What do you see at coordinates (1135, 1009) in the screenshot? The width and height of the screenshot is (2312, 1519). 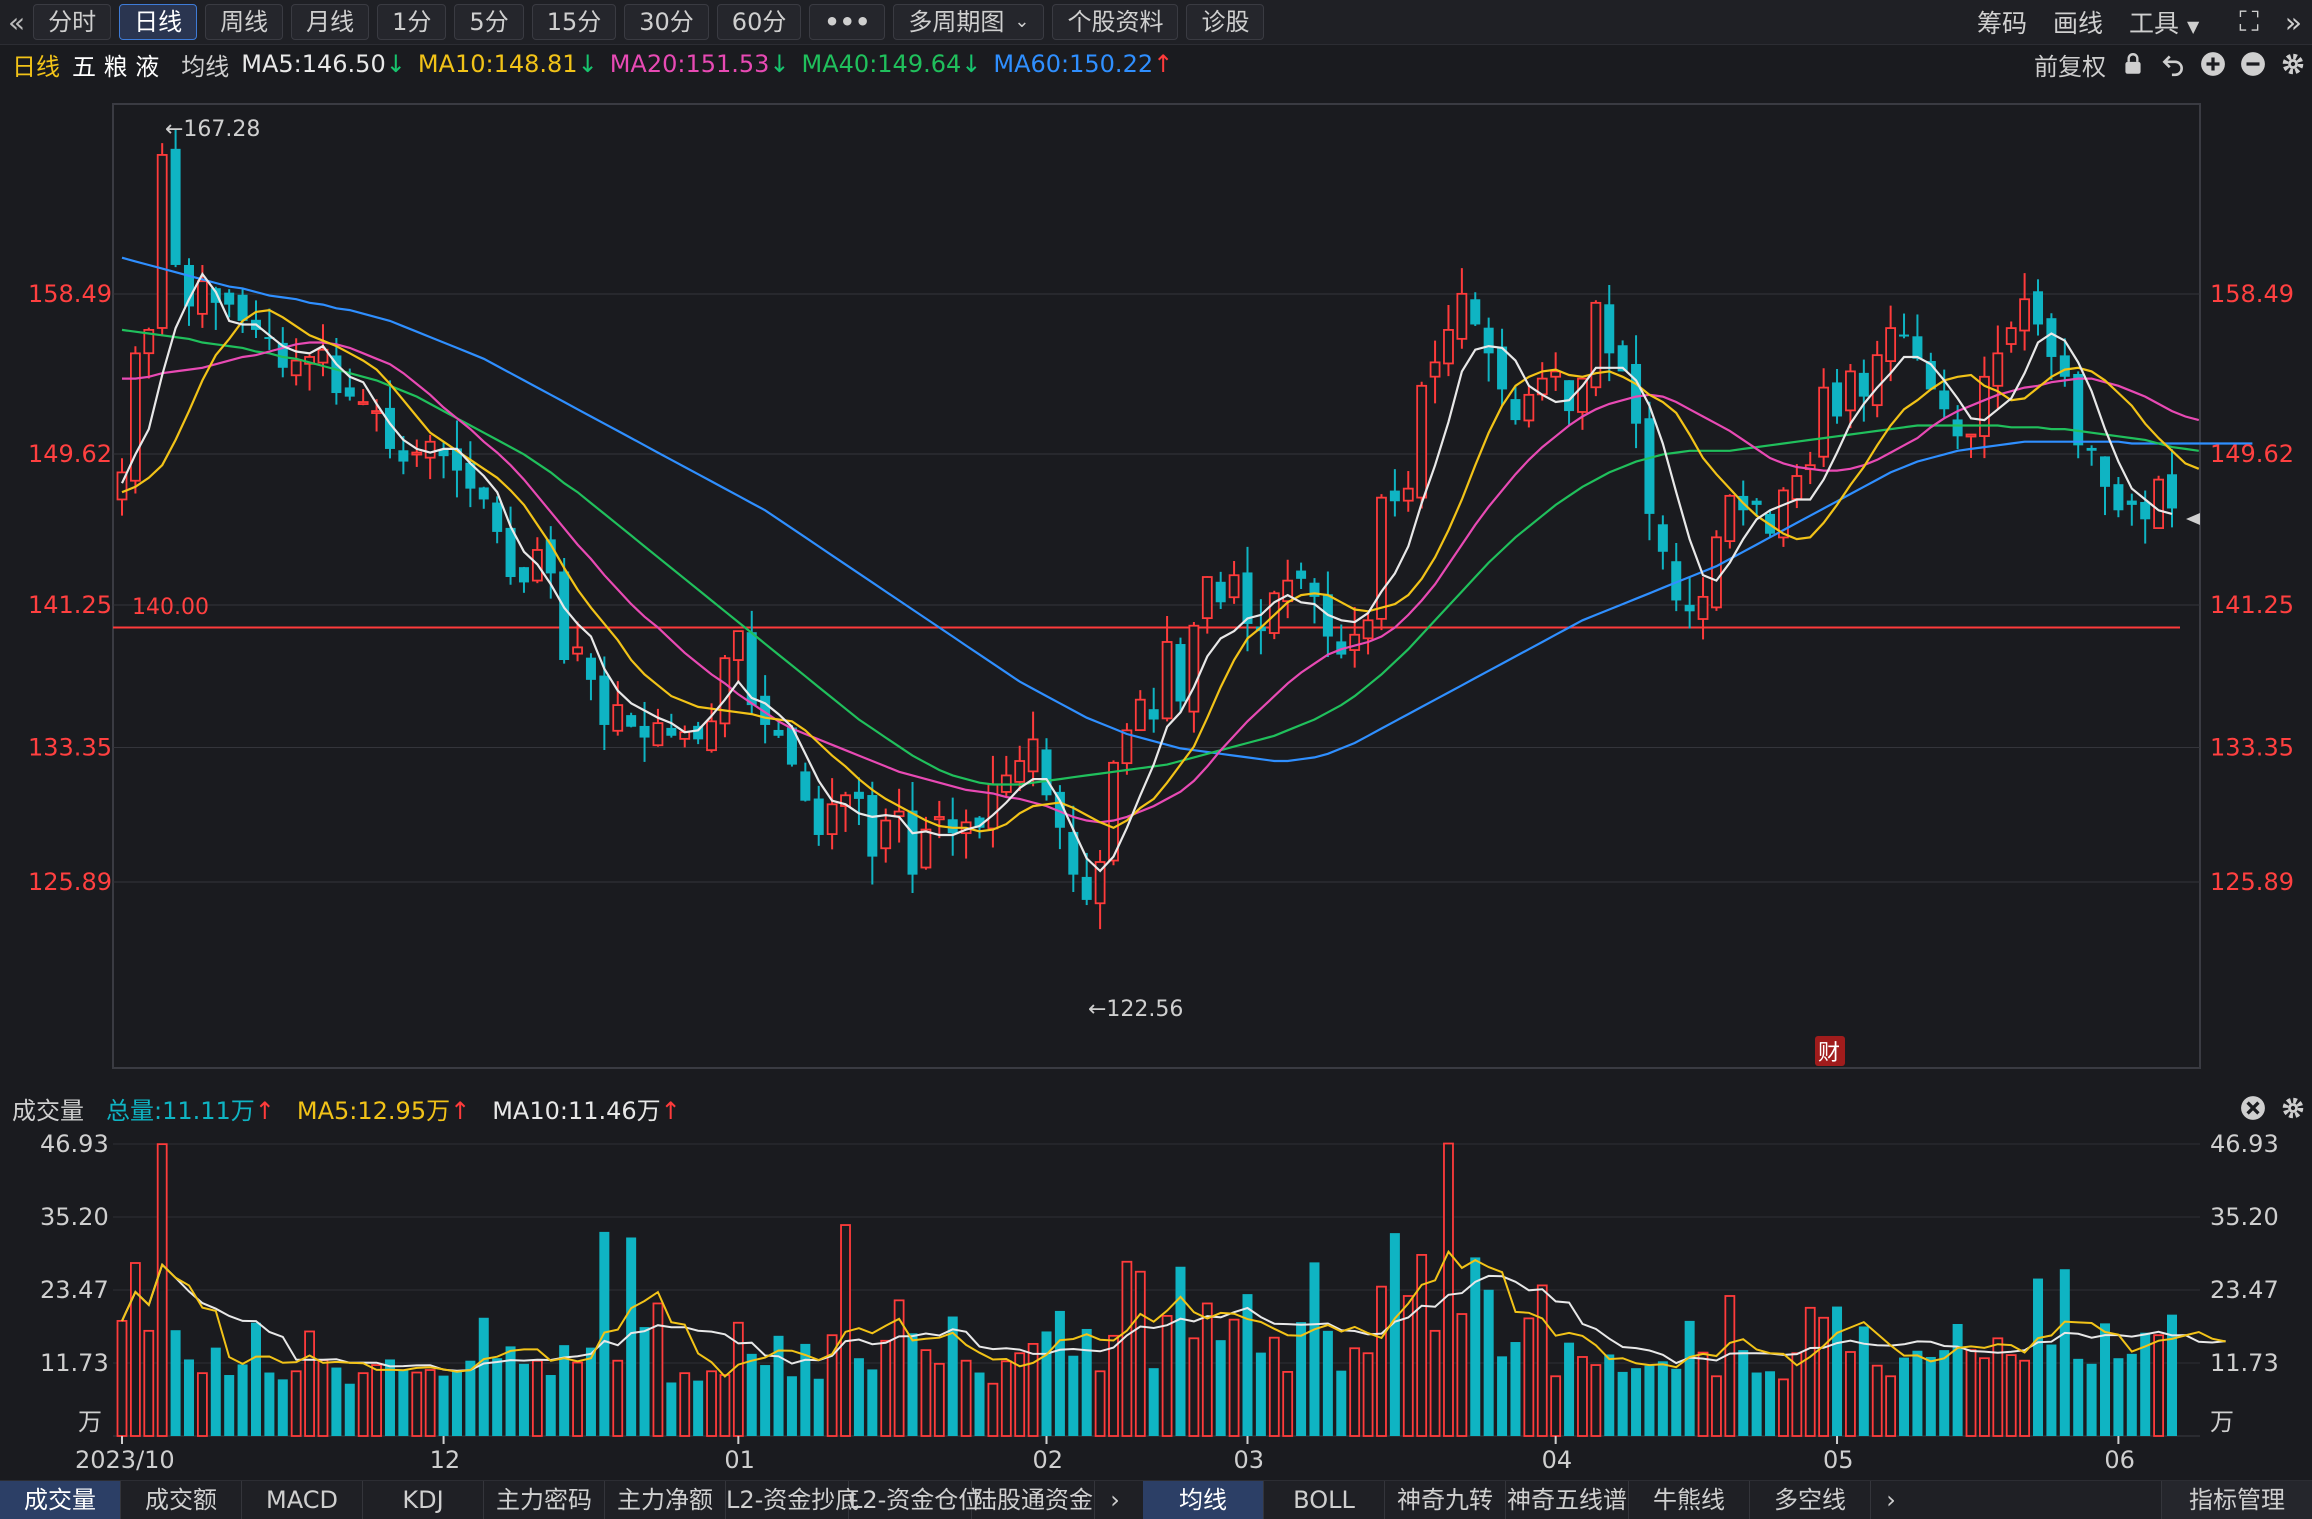 I see `low-marker: ←122.56` at bounding box center [1135, 1009].